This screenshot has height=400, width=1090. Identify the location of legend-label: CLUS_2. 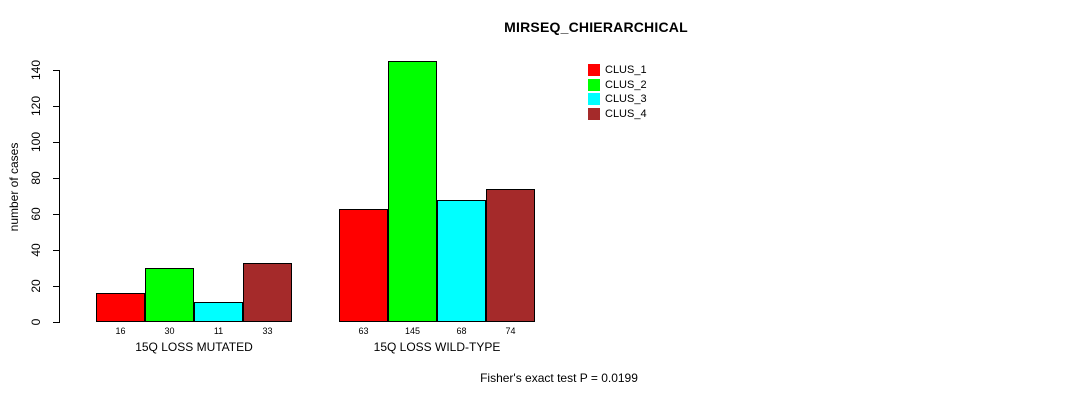
(626, 84).